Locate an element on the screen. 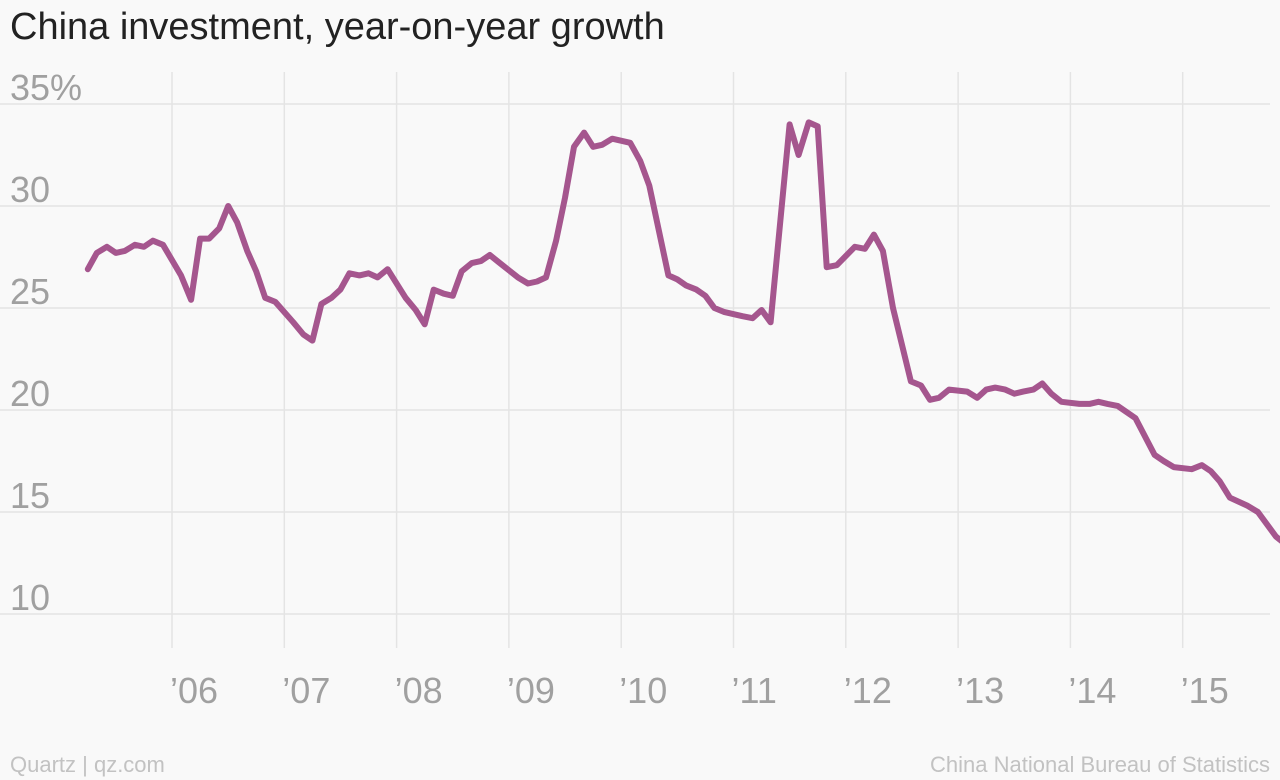 This screenshot has width=1280, height=780. y-tick-label: 15 is located at coordinates (30, 495).